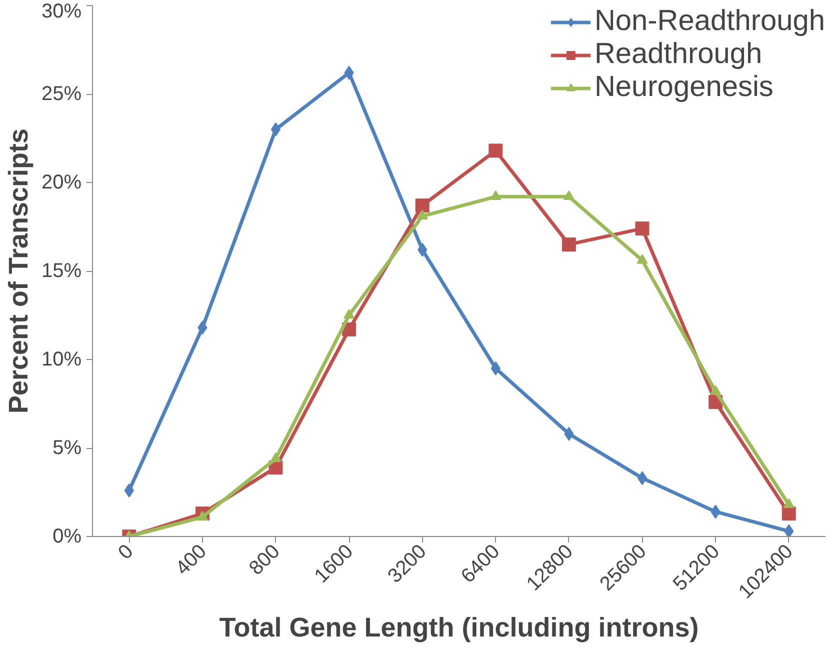 This screenshot has height=651, width=835. Describe the element at coordinates (459, 627) in the screenshot. I see `x-axis-title: Total Gene Length (including introns)` at that location.